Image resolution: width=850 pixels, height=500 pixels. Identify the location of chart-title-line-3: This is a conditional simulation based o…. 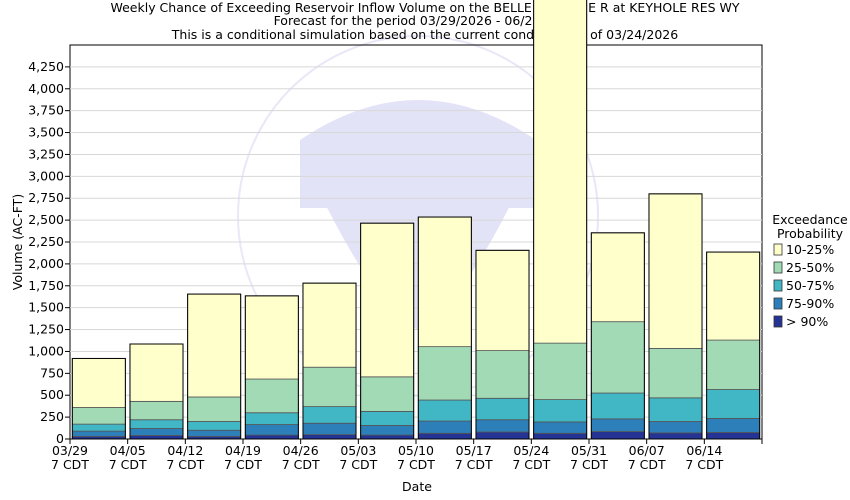
(424, 34).